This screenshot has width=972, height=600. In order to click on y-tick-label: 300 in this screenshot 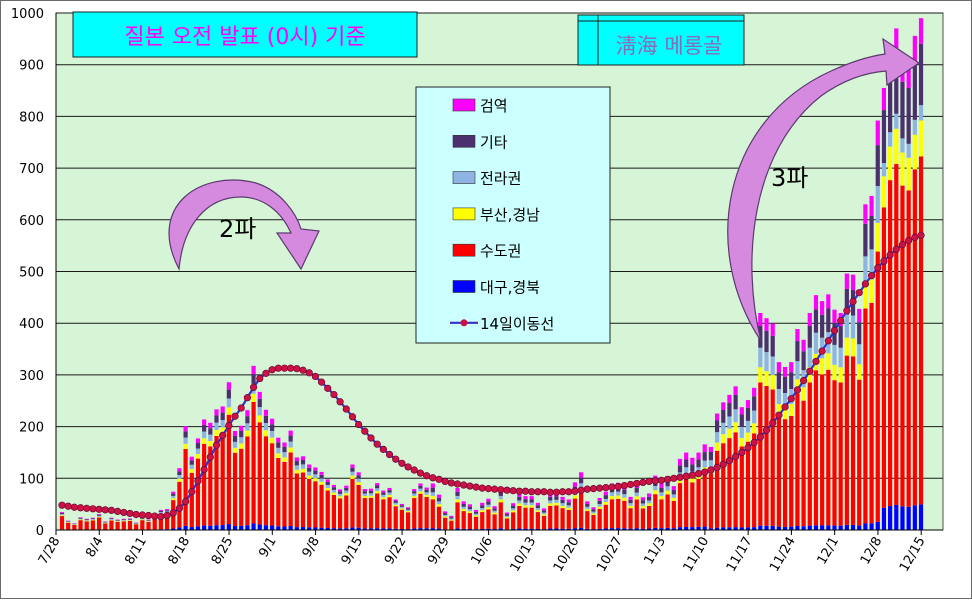, I will do `click(31, 376)`.